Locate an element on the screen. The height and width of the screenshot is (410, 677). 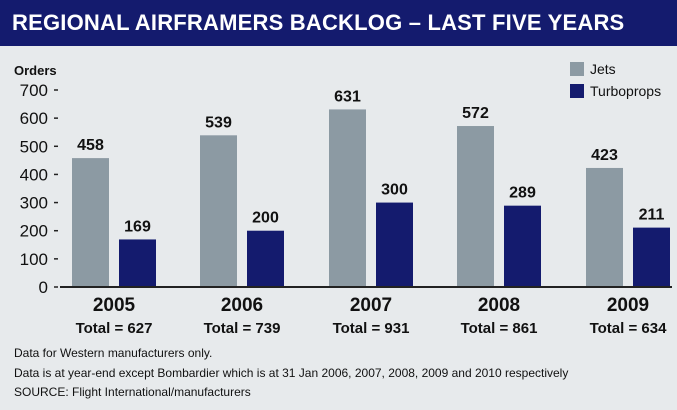
data-label-turboprops: 289 is located at coordinates (522, 193).